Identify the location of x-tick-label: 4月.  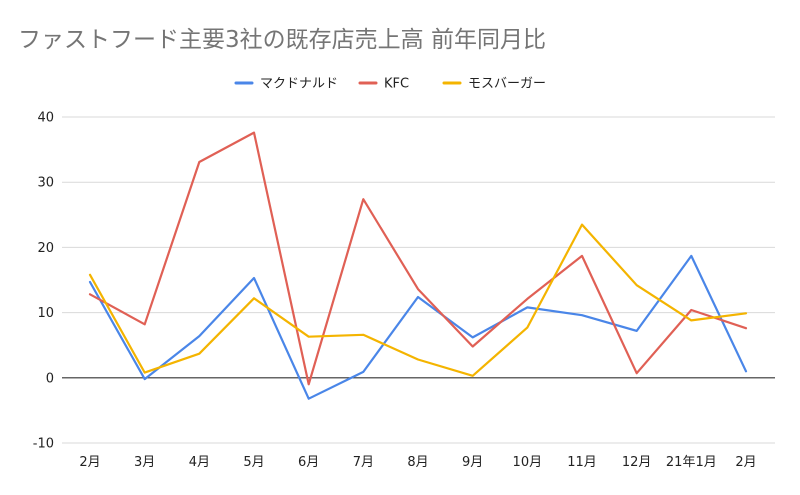
(199, 462).